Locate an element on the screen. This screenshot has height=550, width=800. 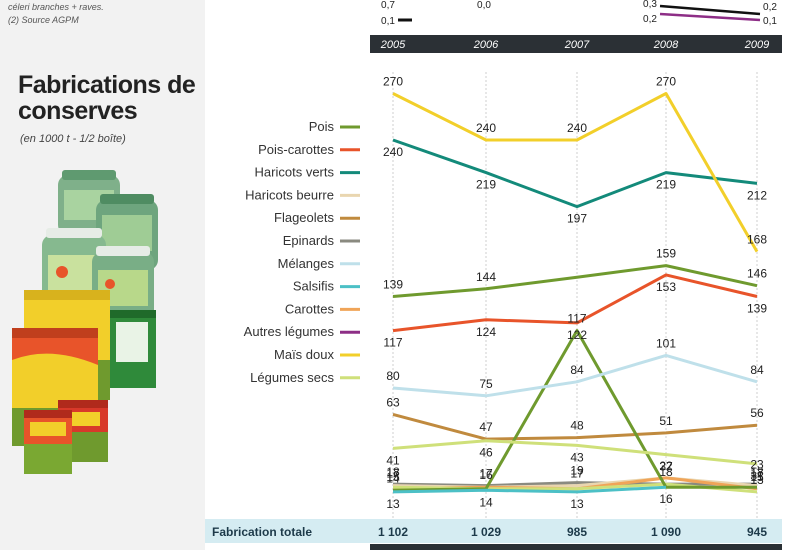
data-label: 47 is located at coordinates (486, 427).